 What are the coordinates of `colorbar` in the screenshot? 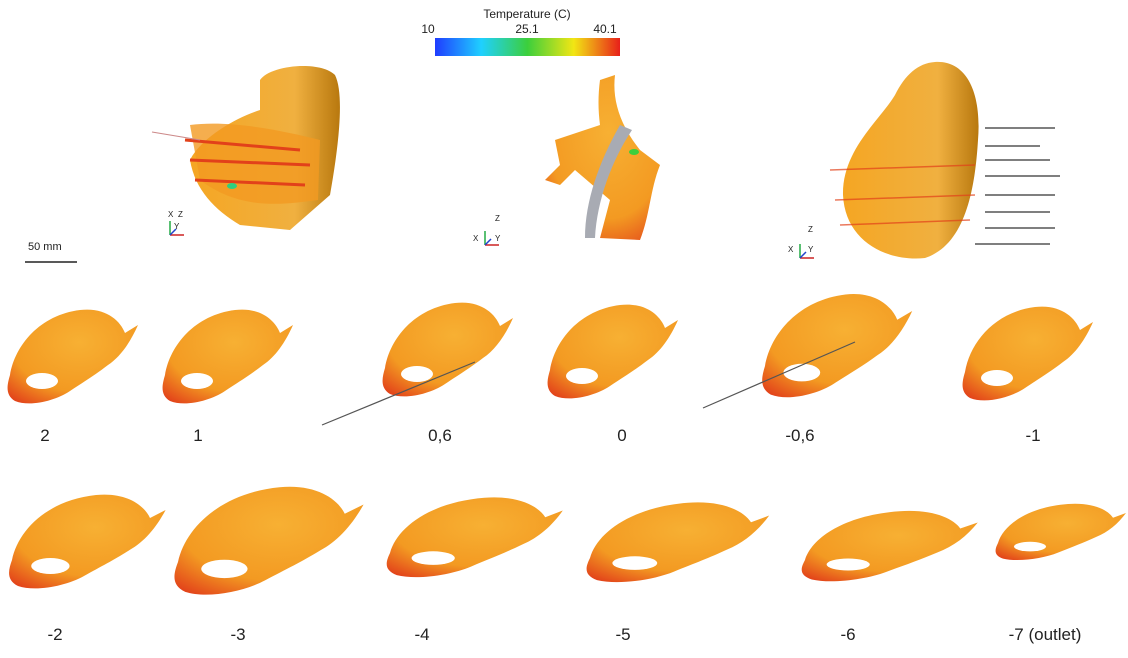 It's located at (527, 47).